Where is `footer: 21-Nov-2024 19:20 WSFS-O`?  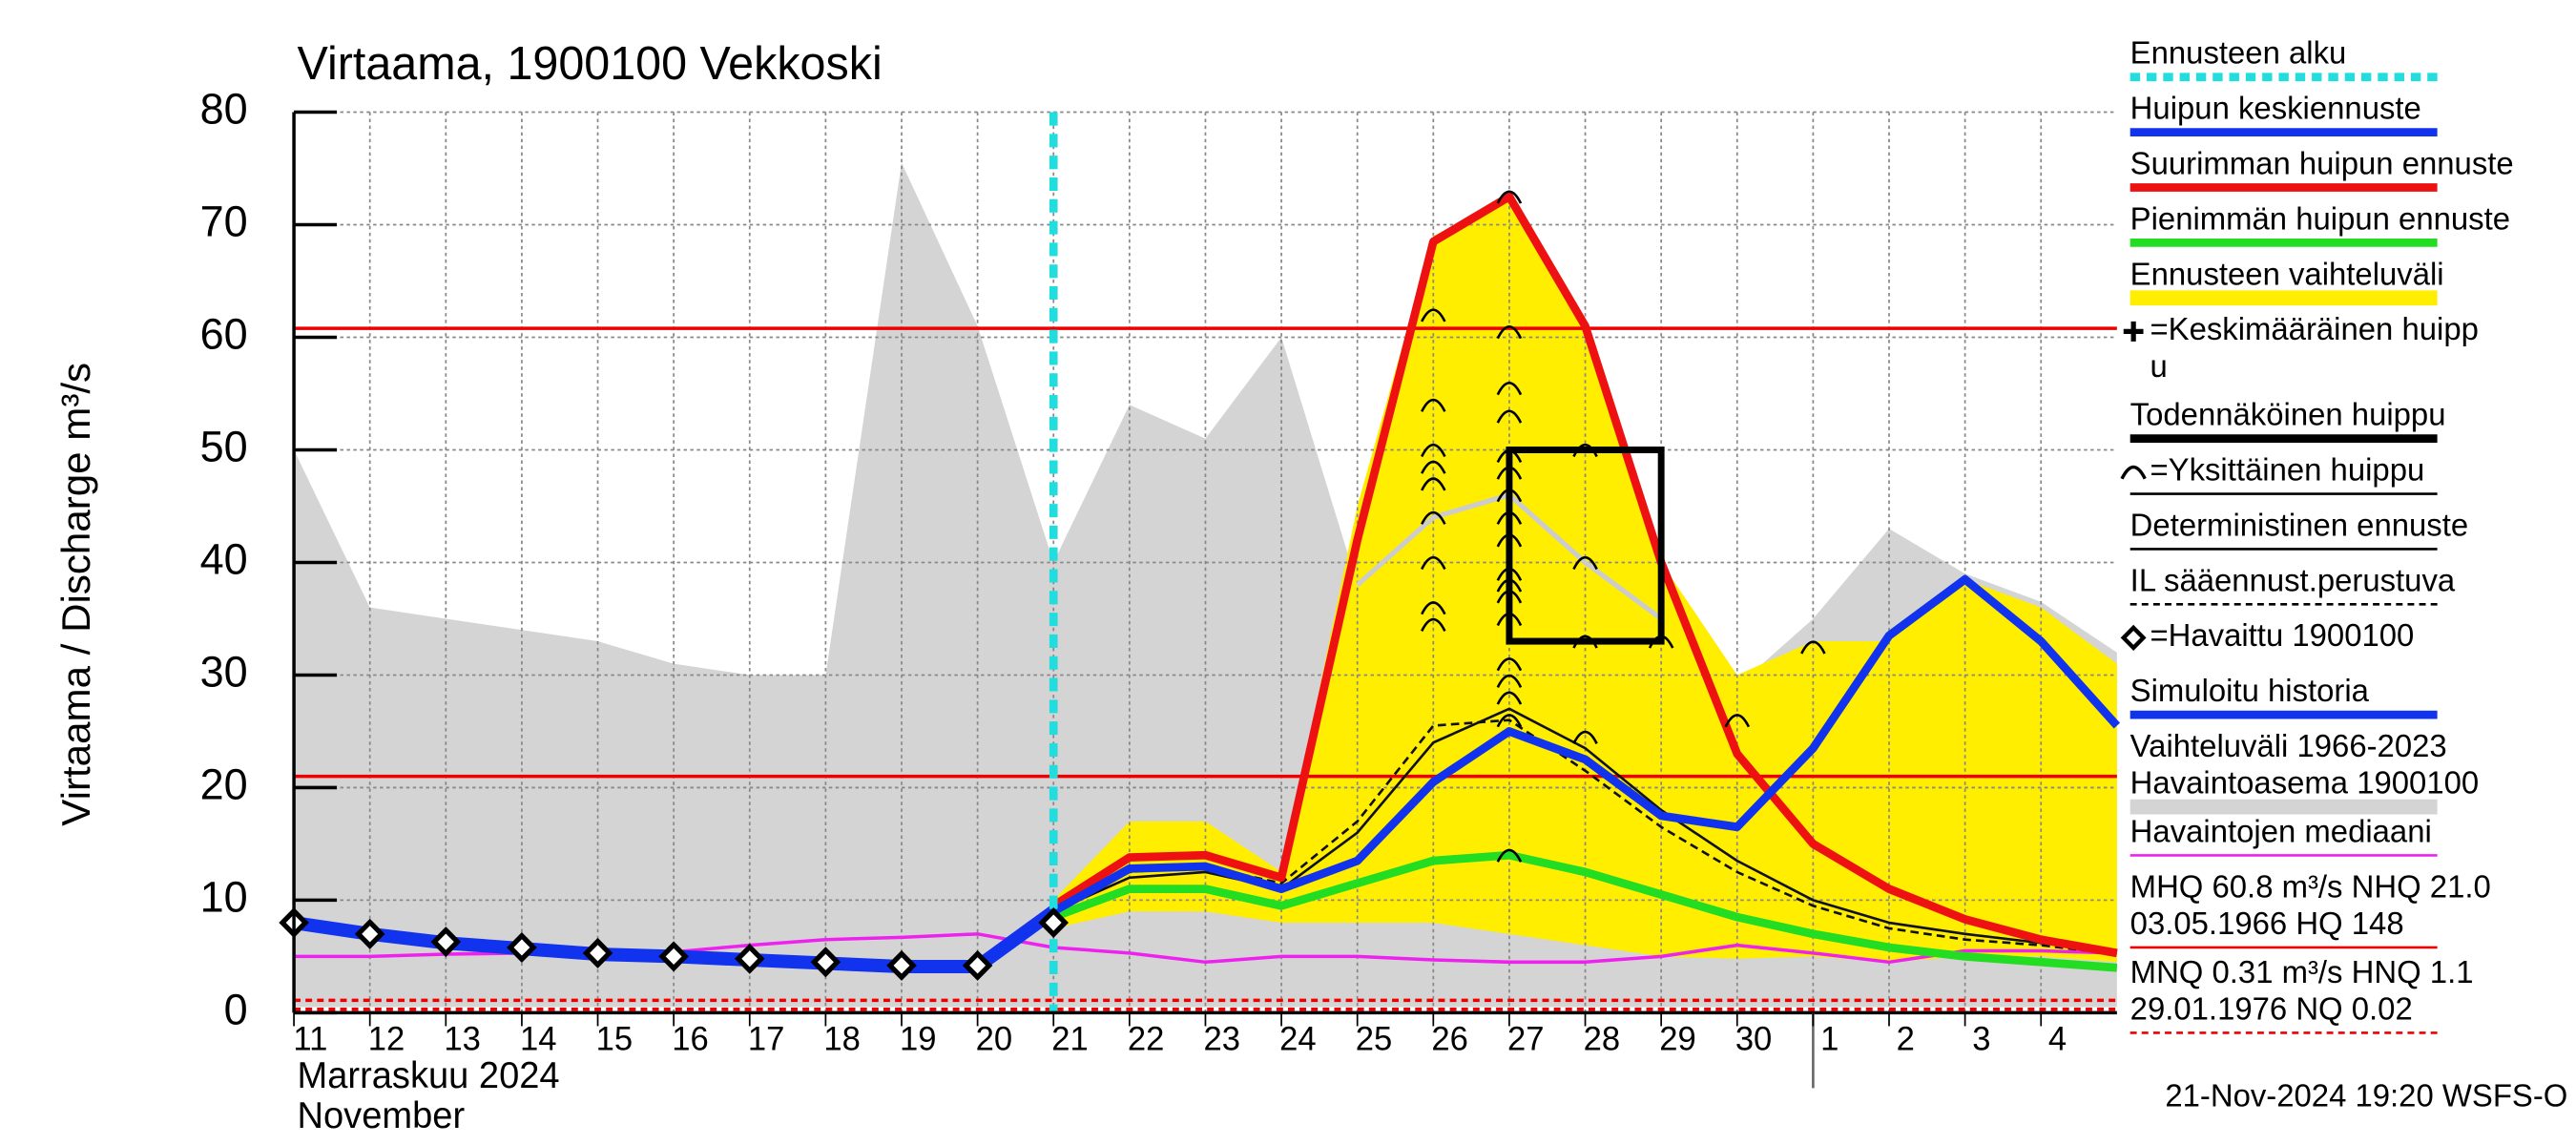 footer: 21-Nov-2024 19:20 WSFS-O is located at coordinates (2366, 1096).